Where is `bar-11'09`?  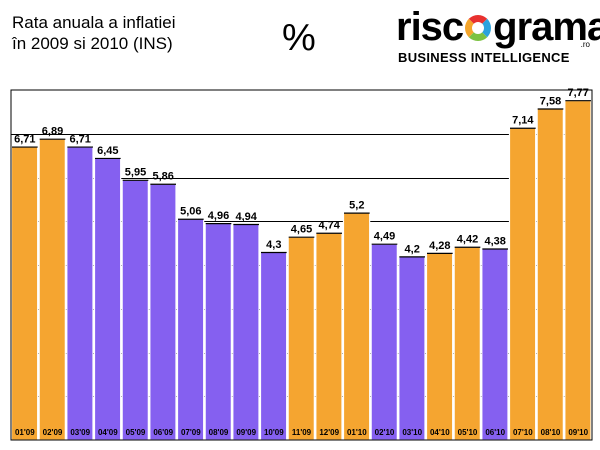 bar-11'09 is located at coordinates (301, 338).